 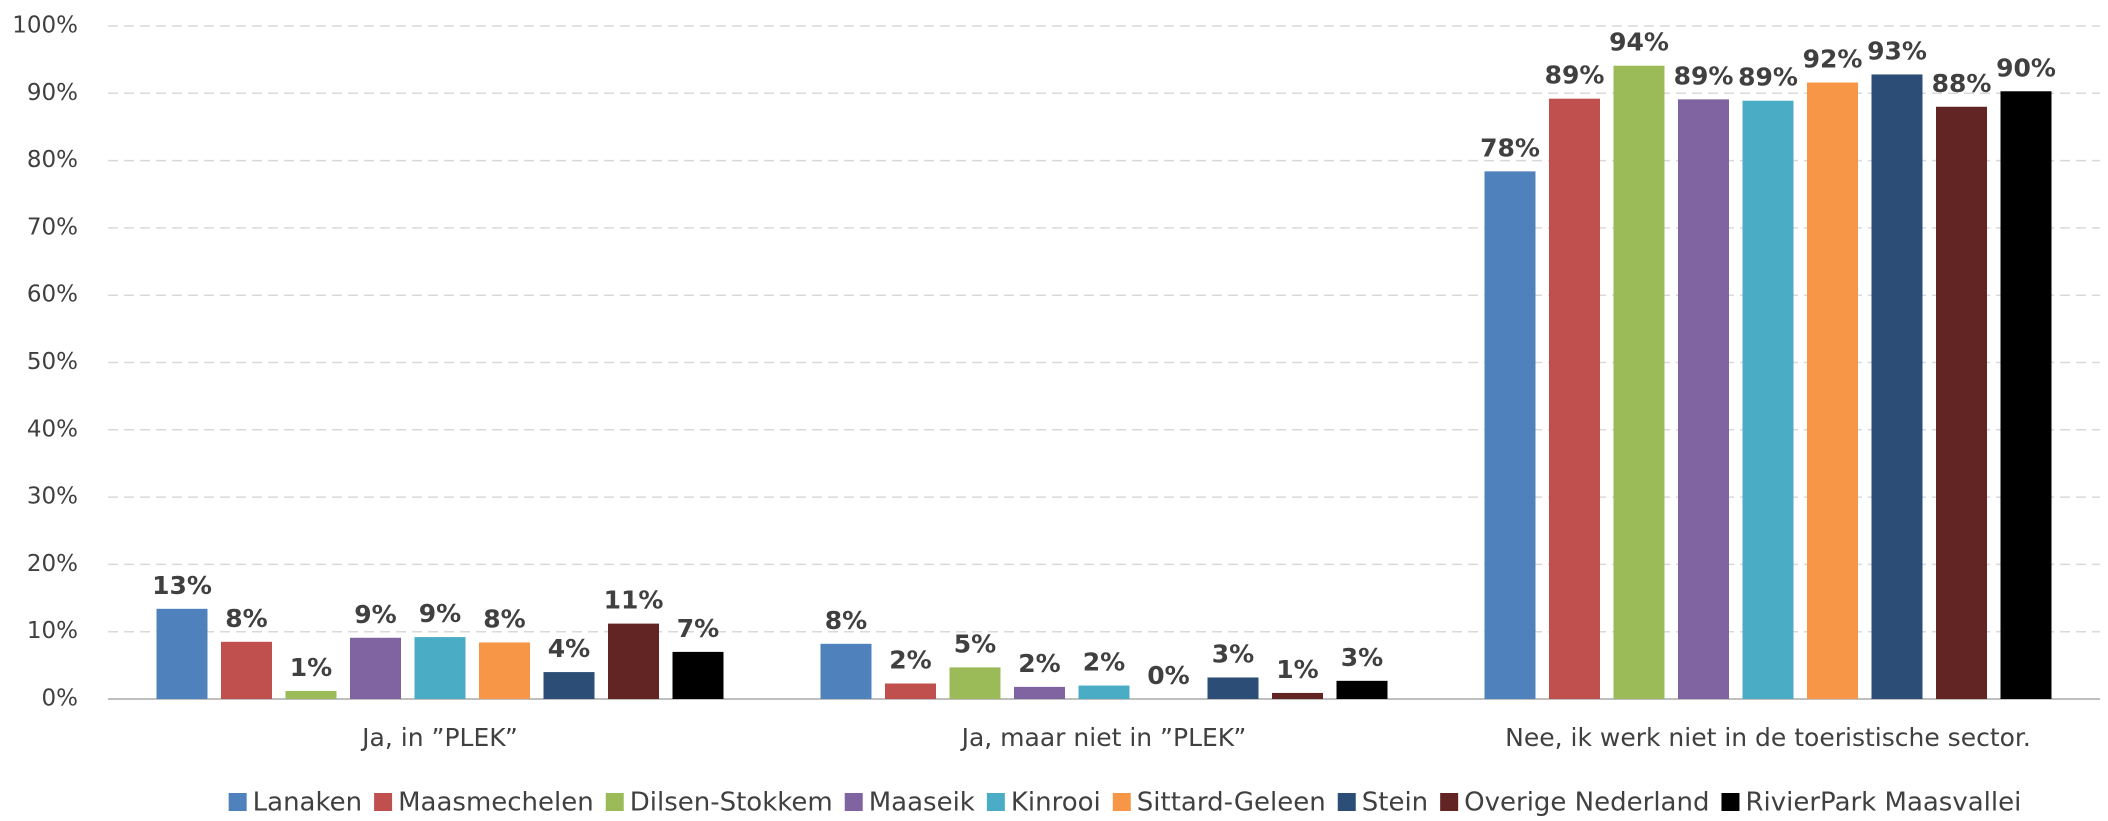 I want to click on data-label: 4%, so click(x=569, y=648).